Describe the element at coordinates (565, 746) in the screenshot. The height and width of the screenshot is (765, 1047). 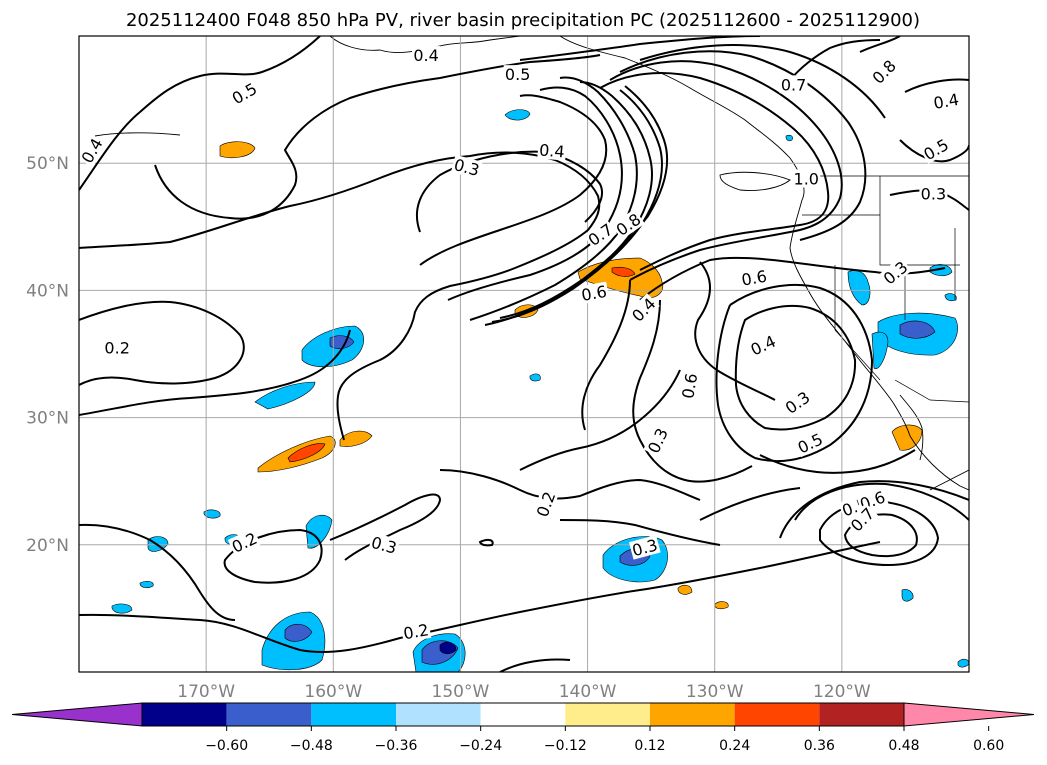
I see `colorbar-tick-label: −0.12` at that location.